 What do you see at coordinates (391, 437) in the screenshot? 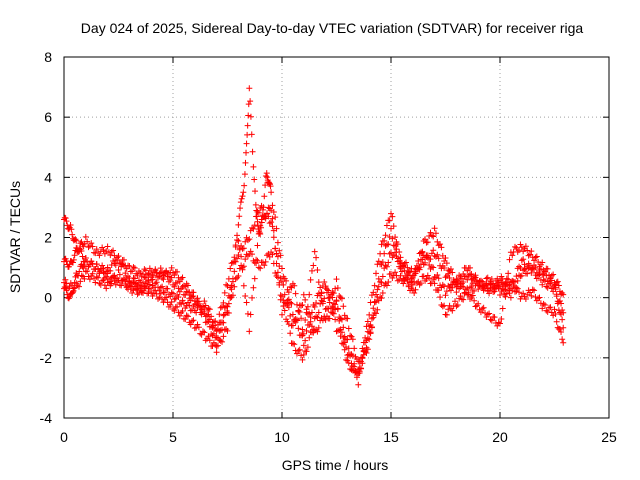
I see `x-tick-label: 15` at bounding box center [391, 437].